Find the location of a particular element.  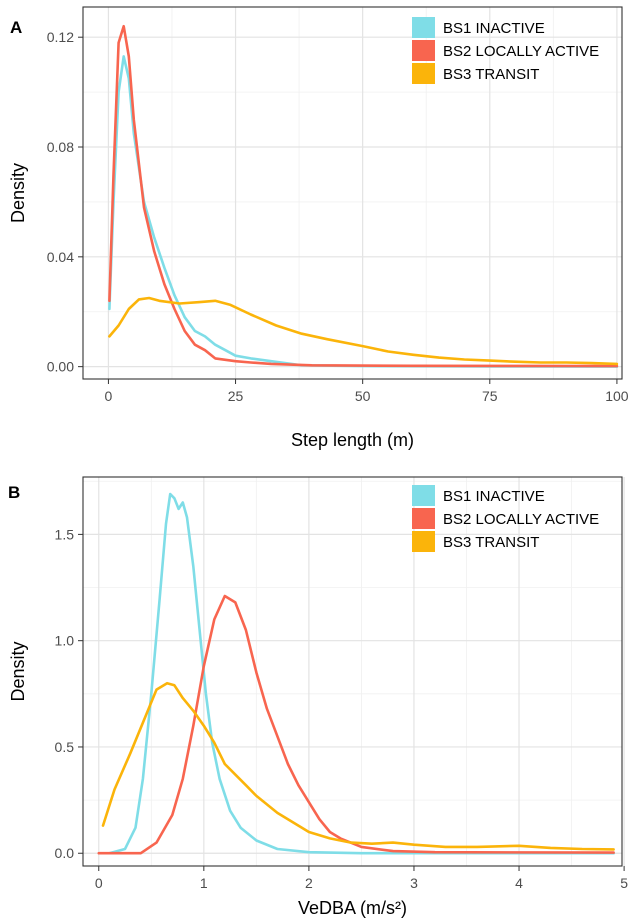

panel-label: A is located at coordinates (16, 27).